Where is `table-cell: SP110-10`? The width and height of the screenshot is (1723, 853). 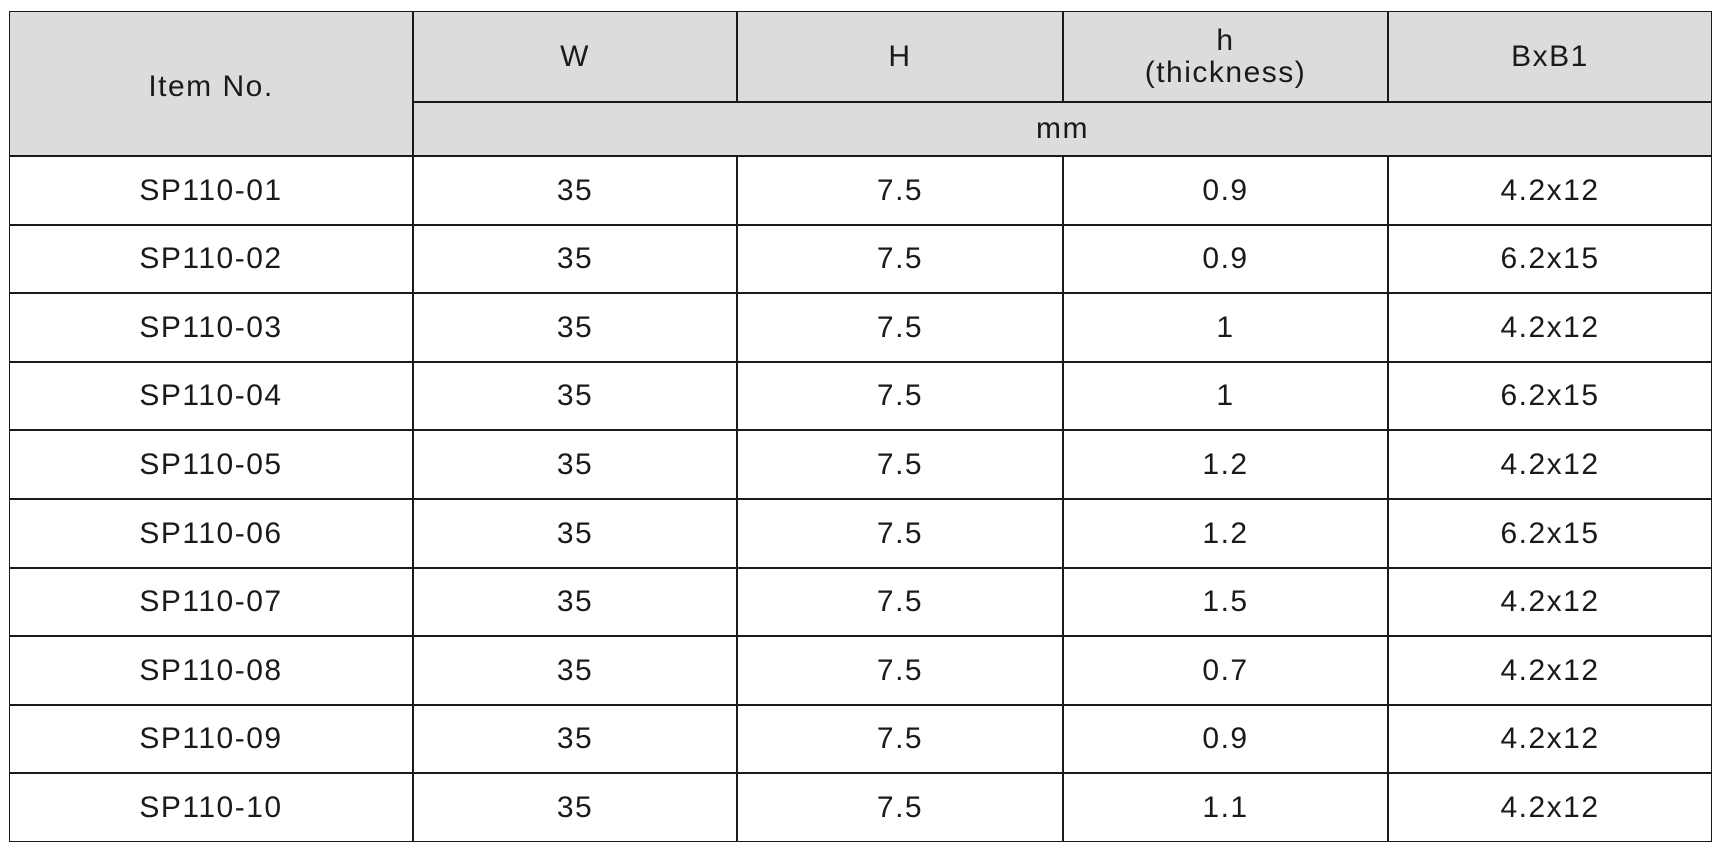 table-cell: SP110-10 is located at coordinates (211, 807).